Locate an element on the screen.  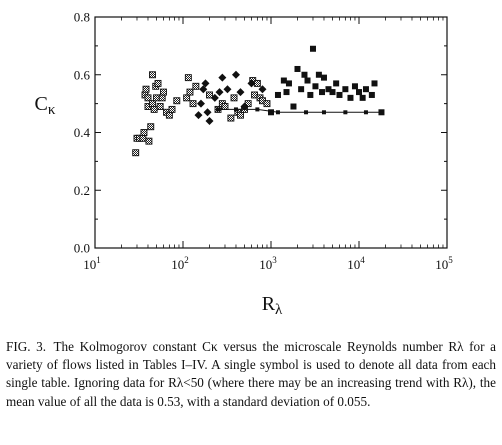
x-tick-label: 10² is located at coordinates (180, 263).